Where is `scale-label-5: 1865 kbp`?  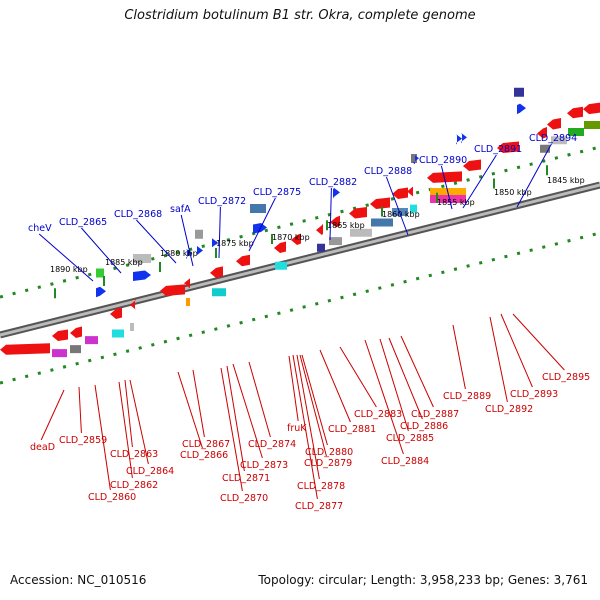 scale-label-5: 1865 kbp is located at coordinates (346, 225).